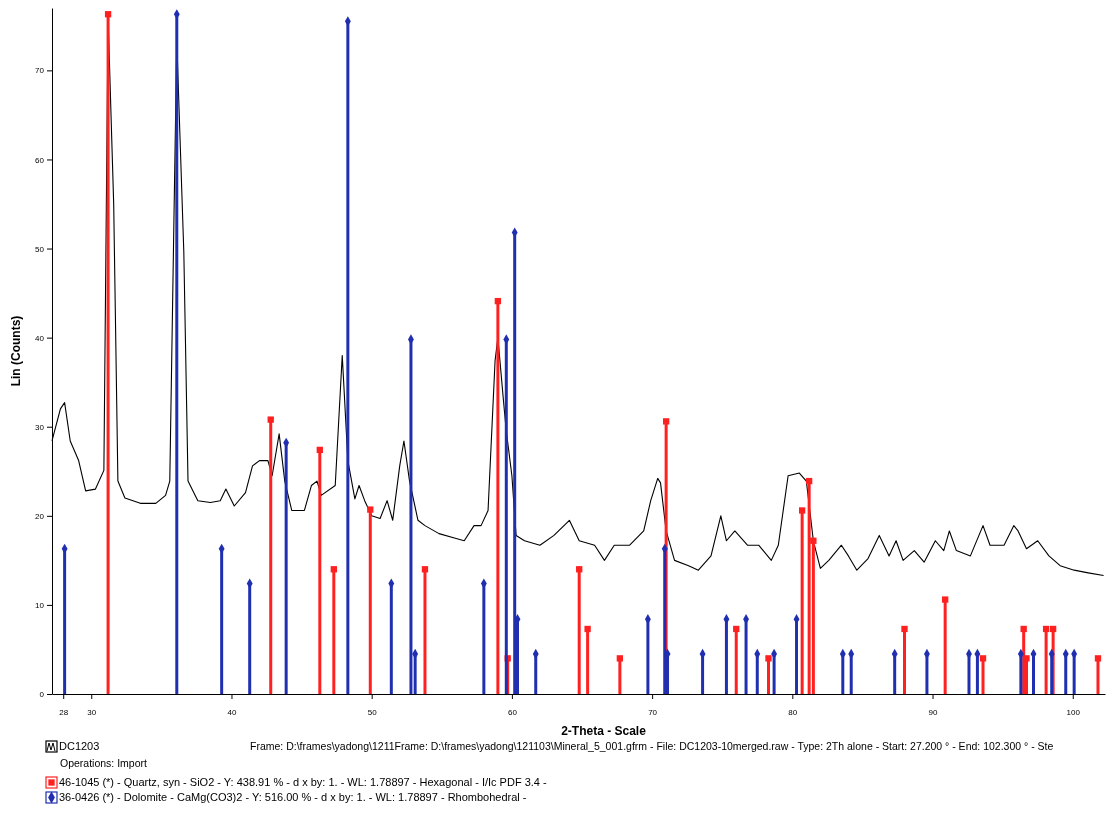 Image resolution: width=1107 pixels, height=813 pixels. Describe the element at coordinates (652, 746) in the screenshot. I see `text: Frame: D:\frames\yadong\1211Frame: D:\frames\yadong\121103\Mineral_5_001.gfrm - File: DC1203-10merged.raw - Type: 2Th alone - Start: 27.200 ° - End: 102.300 ° - Ste` at that location.